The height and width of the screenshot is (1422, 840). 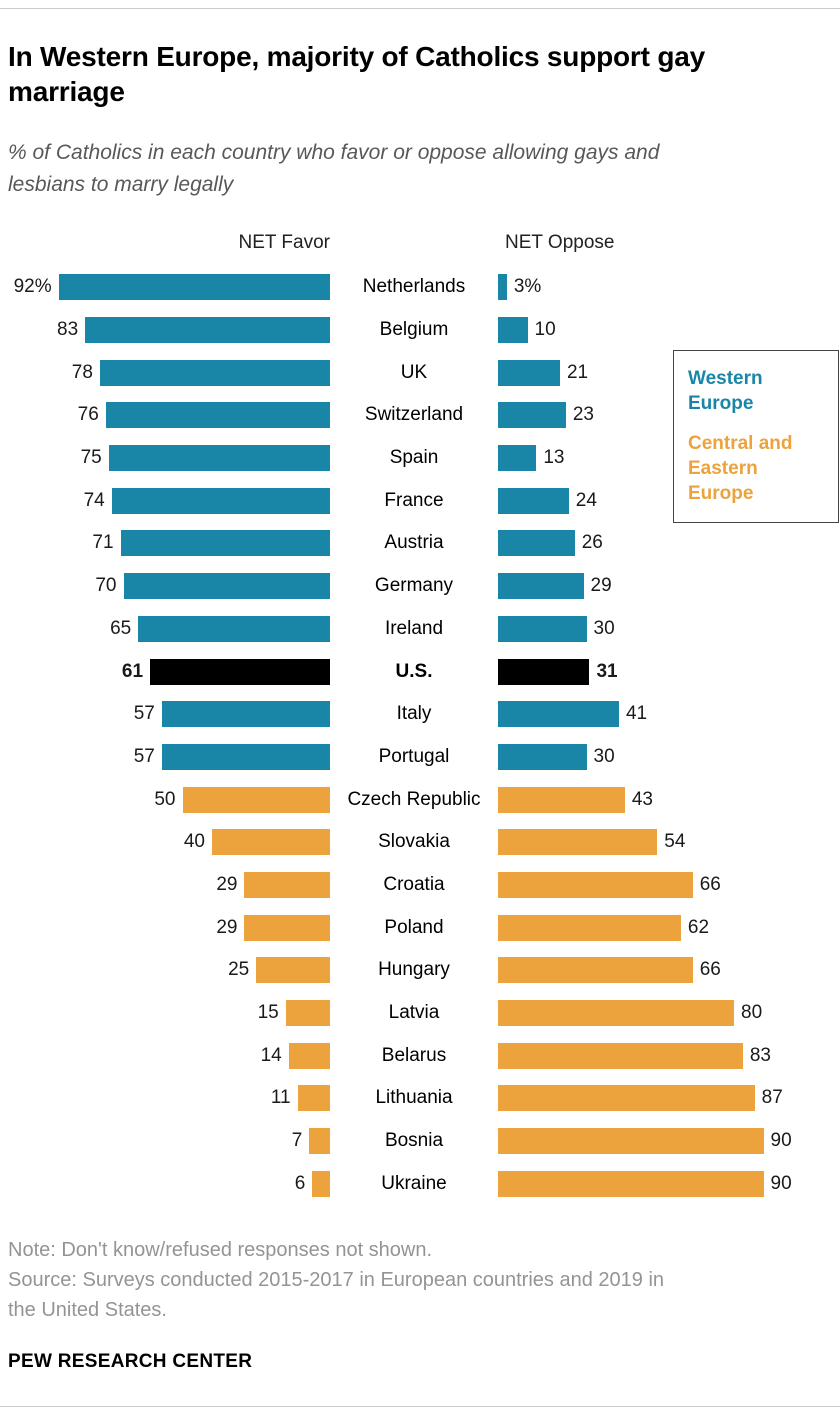 I want to click on country-label: Spain, so click(x=414, y=458).